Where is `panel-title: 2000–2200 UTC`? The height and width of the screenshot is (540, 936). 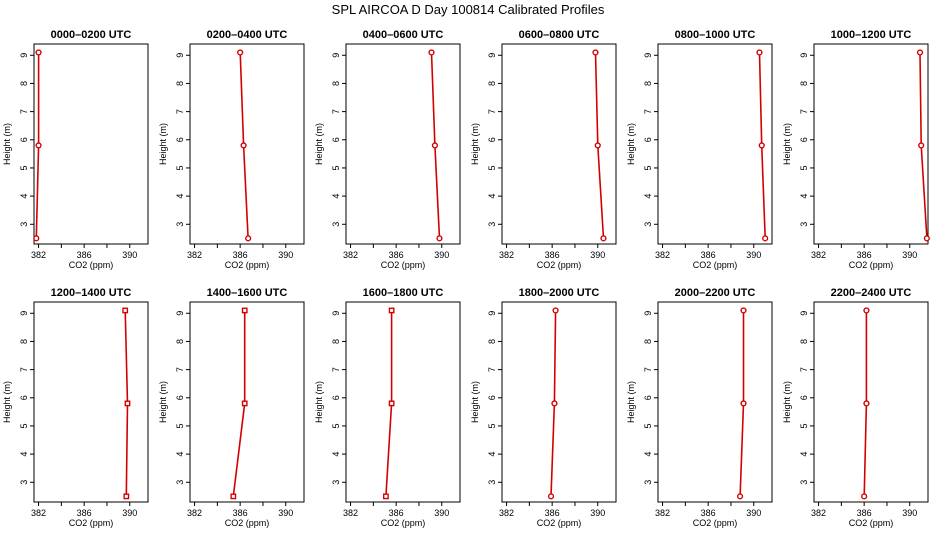
panel-title: 2000–2200 UTC is located at coordinates (715, 293).